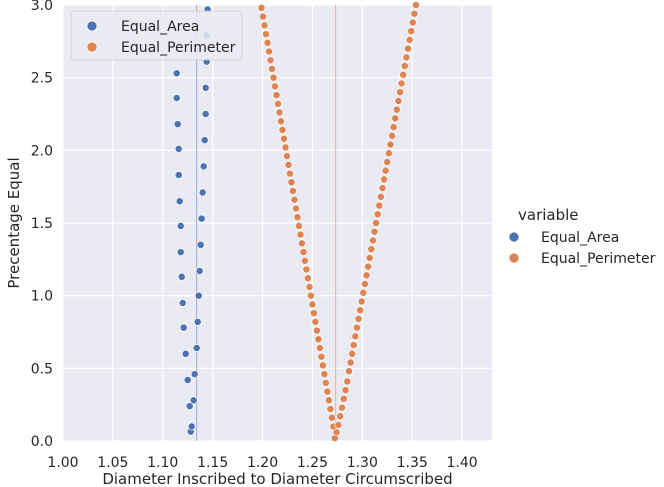 The image size is (664, 487). What do you see at coordinates (42, 151) in the screenshot?
I see `y-tick-label: 2.0` at bounding box center [42, 151].